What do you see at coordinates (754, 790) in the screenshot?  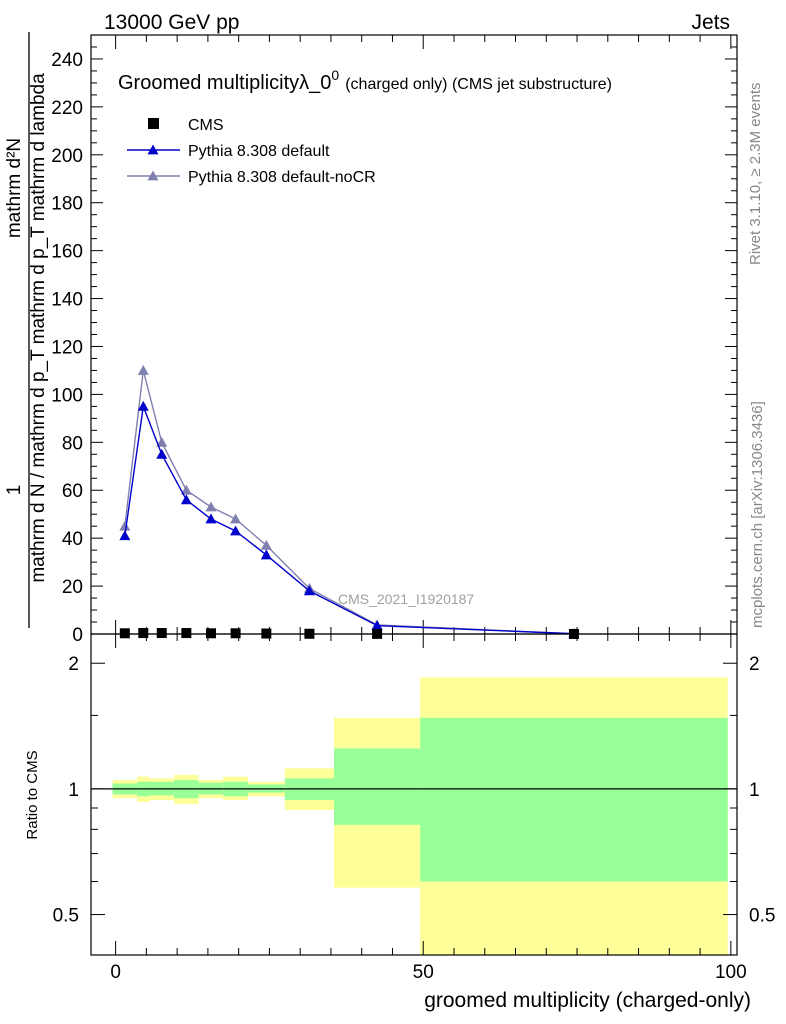 I see `ratio-y-tick-label-right: 1` at bounding box center [754, 790].